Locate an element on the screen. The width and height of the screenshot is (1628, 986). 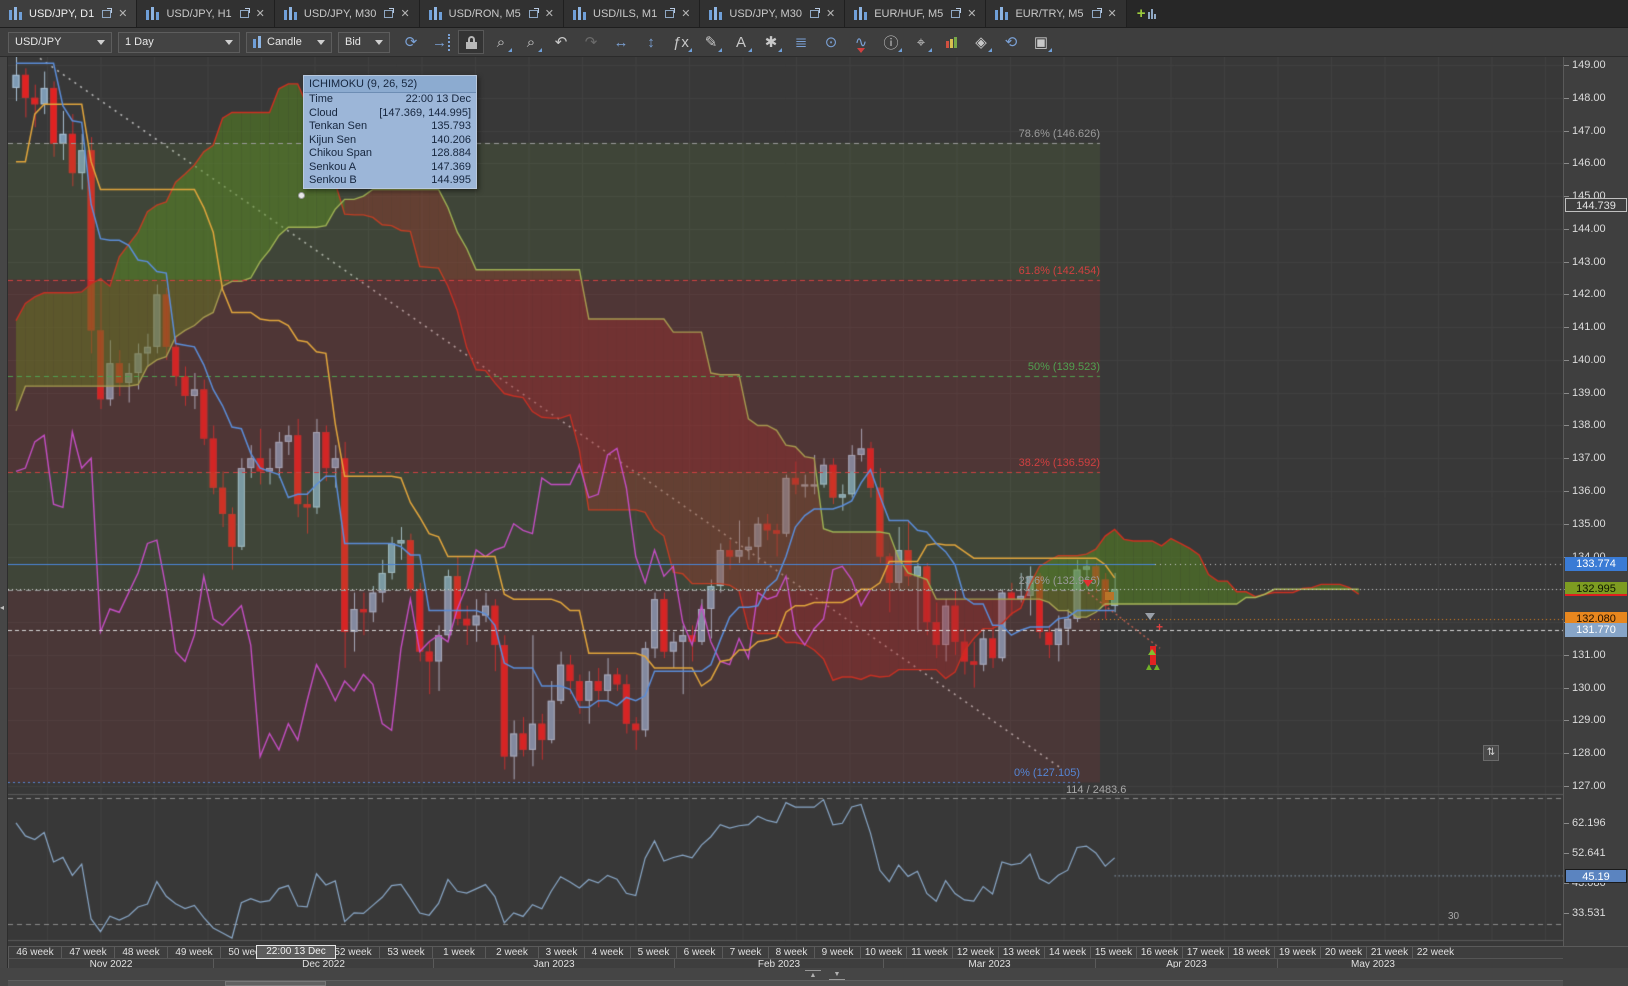
undo-icon: ↶ is located at coordinates (561, 42).